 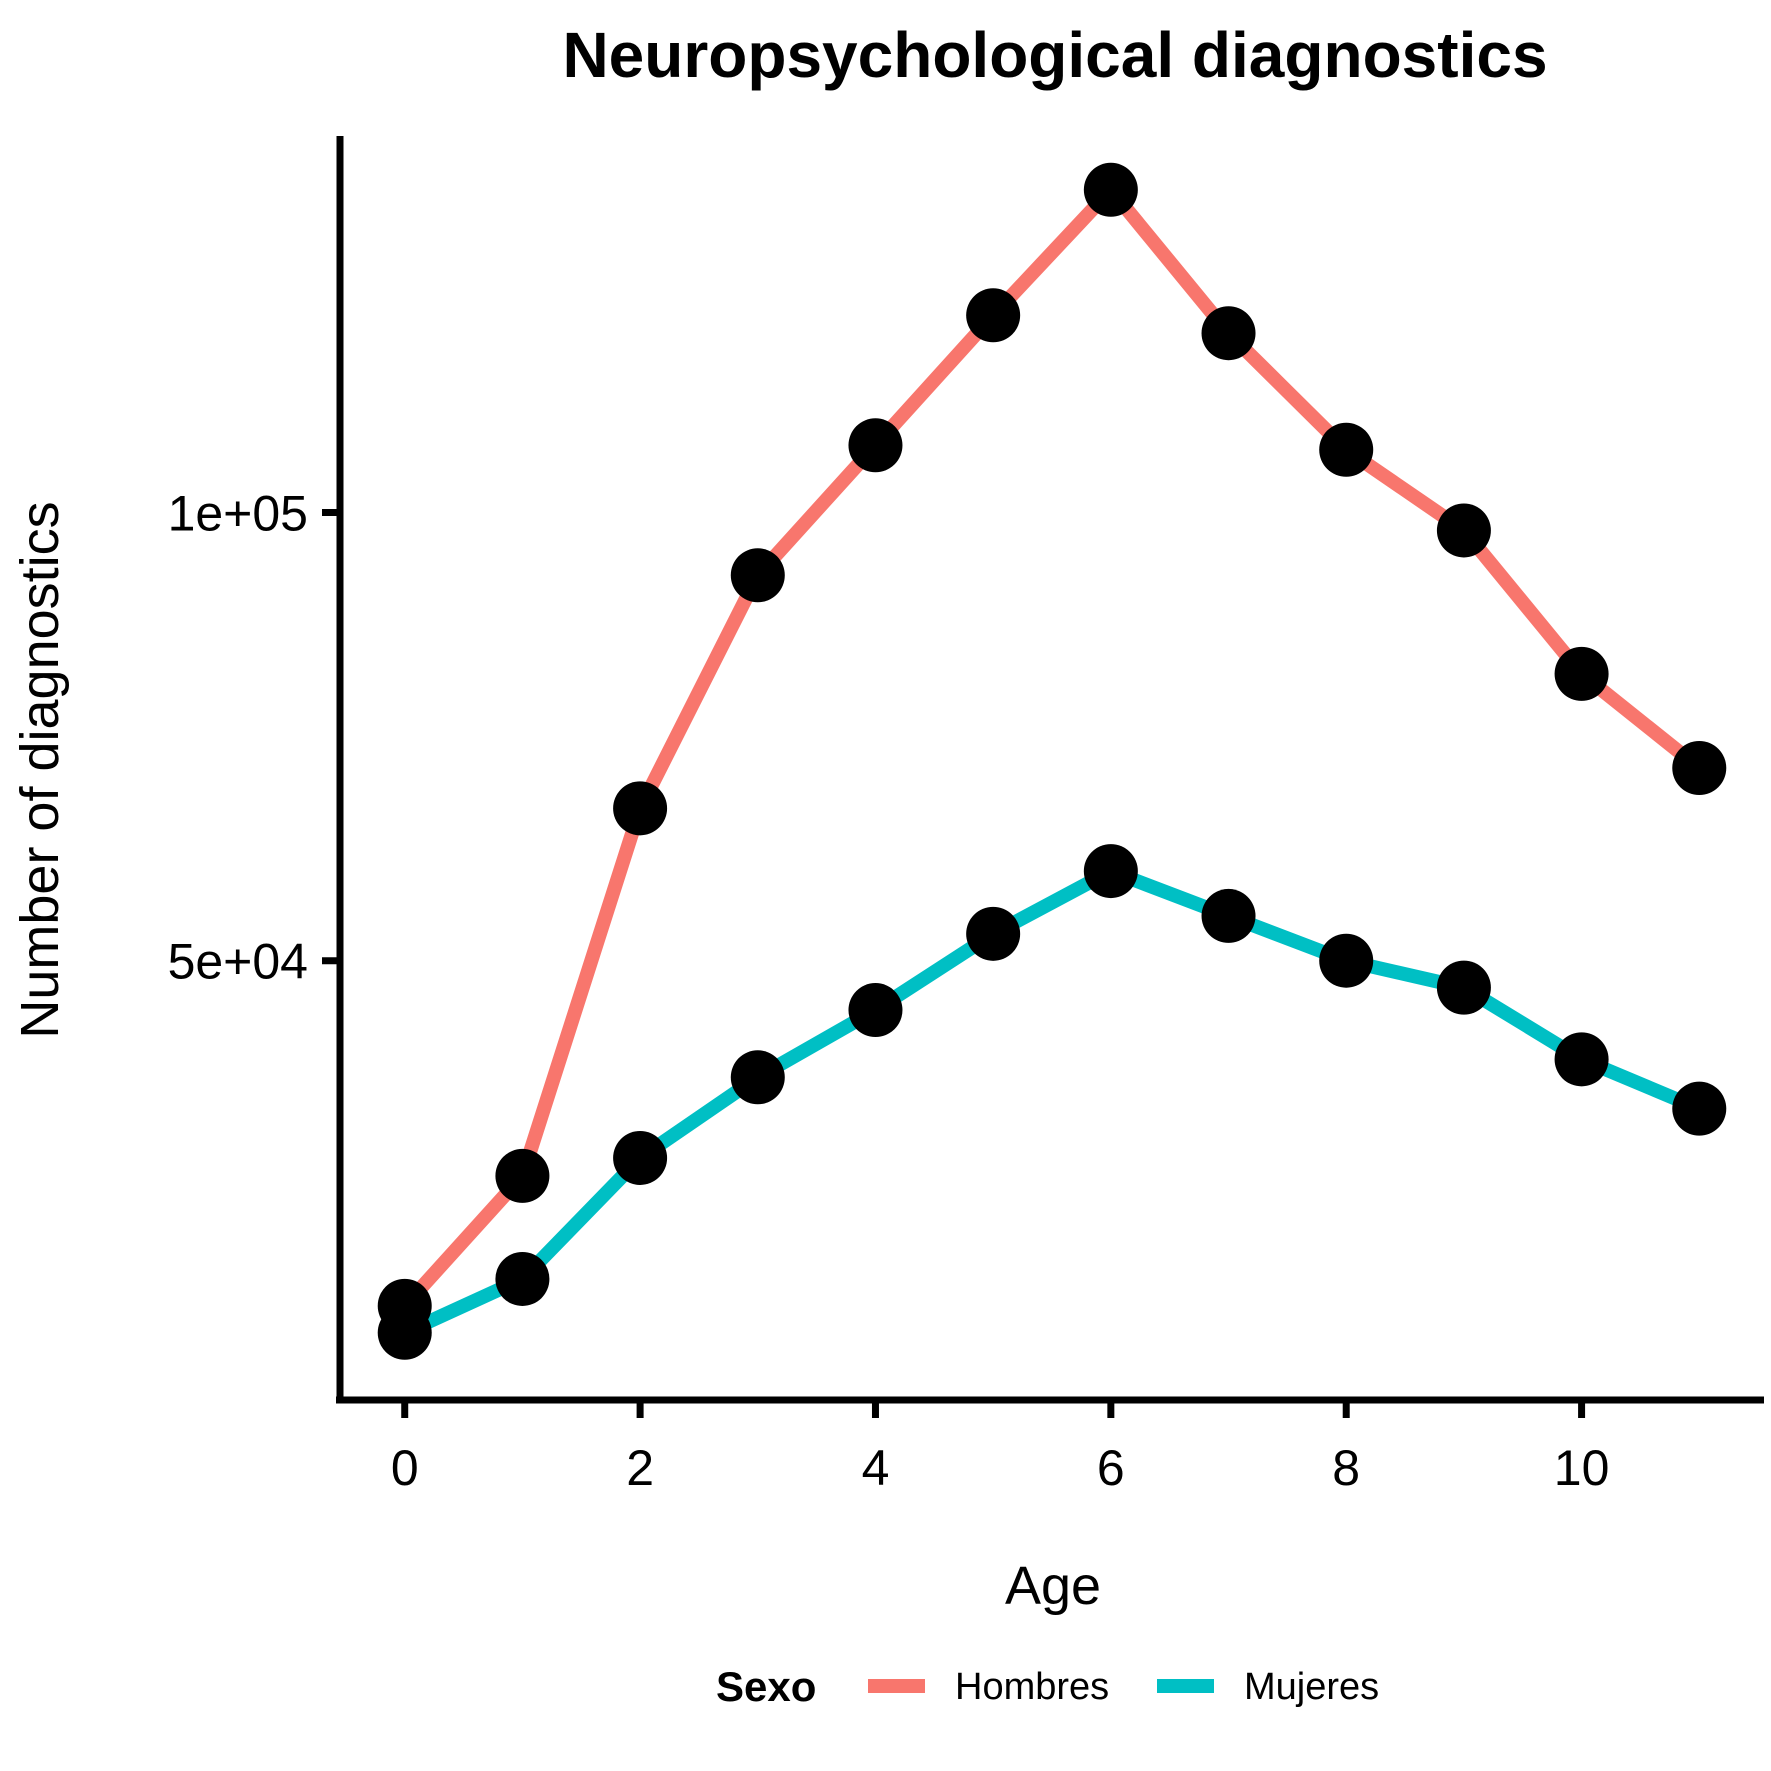 I want to click on legend-label-hombres: Hombres, so click(x=1032, y=1687).